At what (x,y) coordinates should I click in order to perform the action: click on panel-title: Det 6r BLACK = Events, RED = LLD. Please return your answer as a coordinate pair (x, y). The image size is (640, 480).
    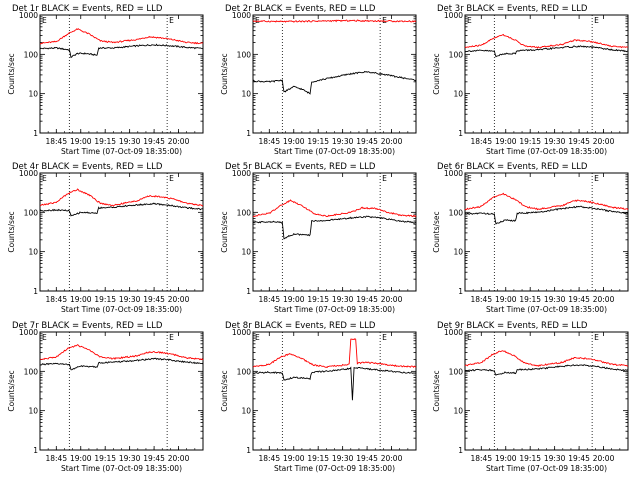
    Looking at the image, I should click on (512, 167).